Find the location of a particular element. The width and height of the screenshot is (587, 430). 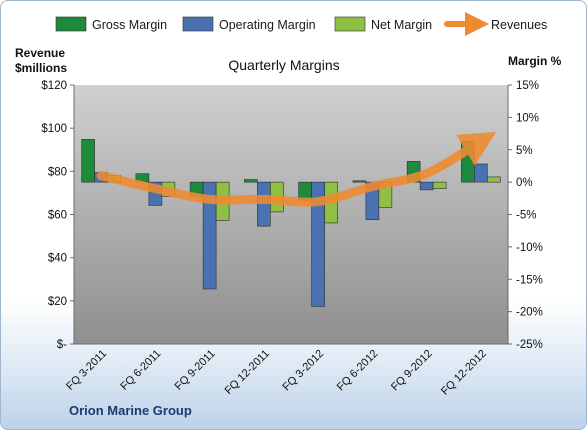

legend-item-gross-margin: Gross Margin is located at coordinates (111, 24).